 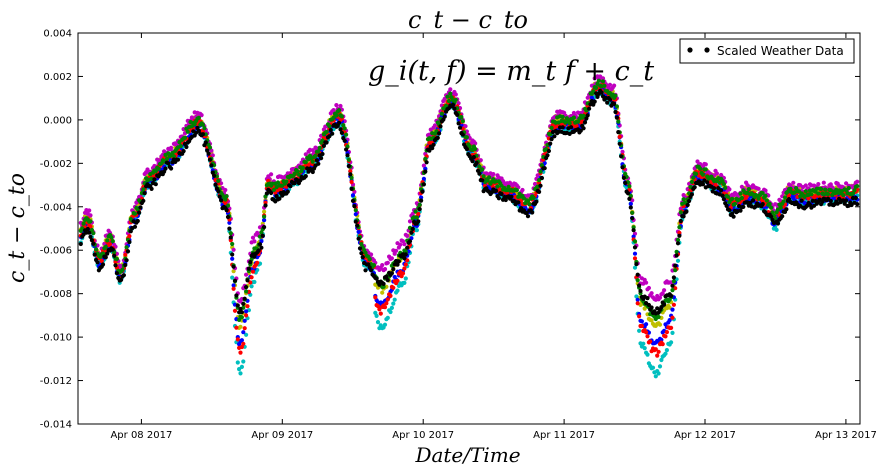 What do you see at coordinates (705, 435) in the screenshot?
I see `x-tick-label: Apr 12 2017` at bounding box center [705, 435].